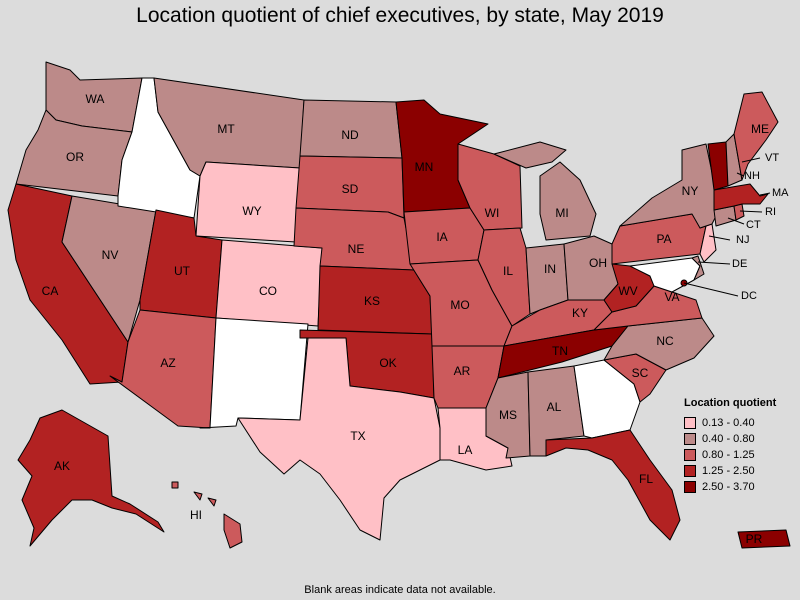 The width and height of the screenshot is (800, 600). I want to click on state-label-or: OR, so click(75, 157).